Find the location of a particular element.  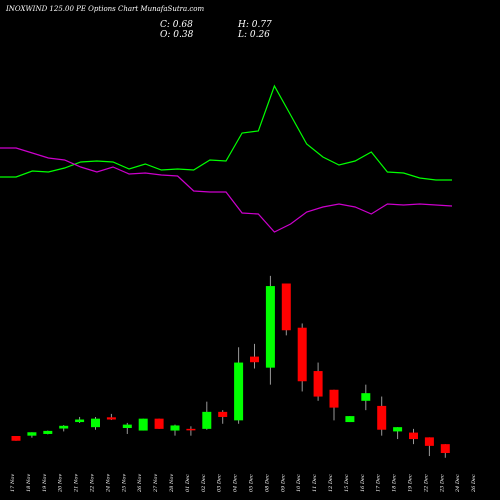

x-tick-label: 19 Dec is located at coordinates (411, 483).